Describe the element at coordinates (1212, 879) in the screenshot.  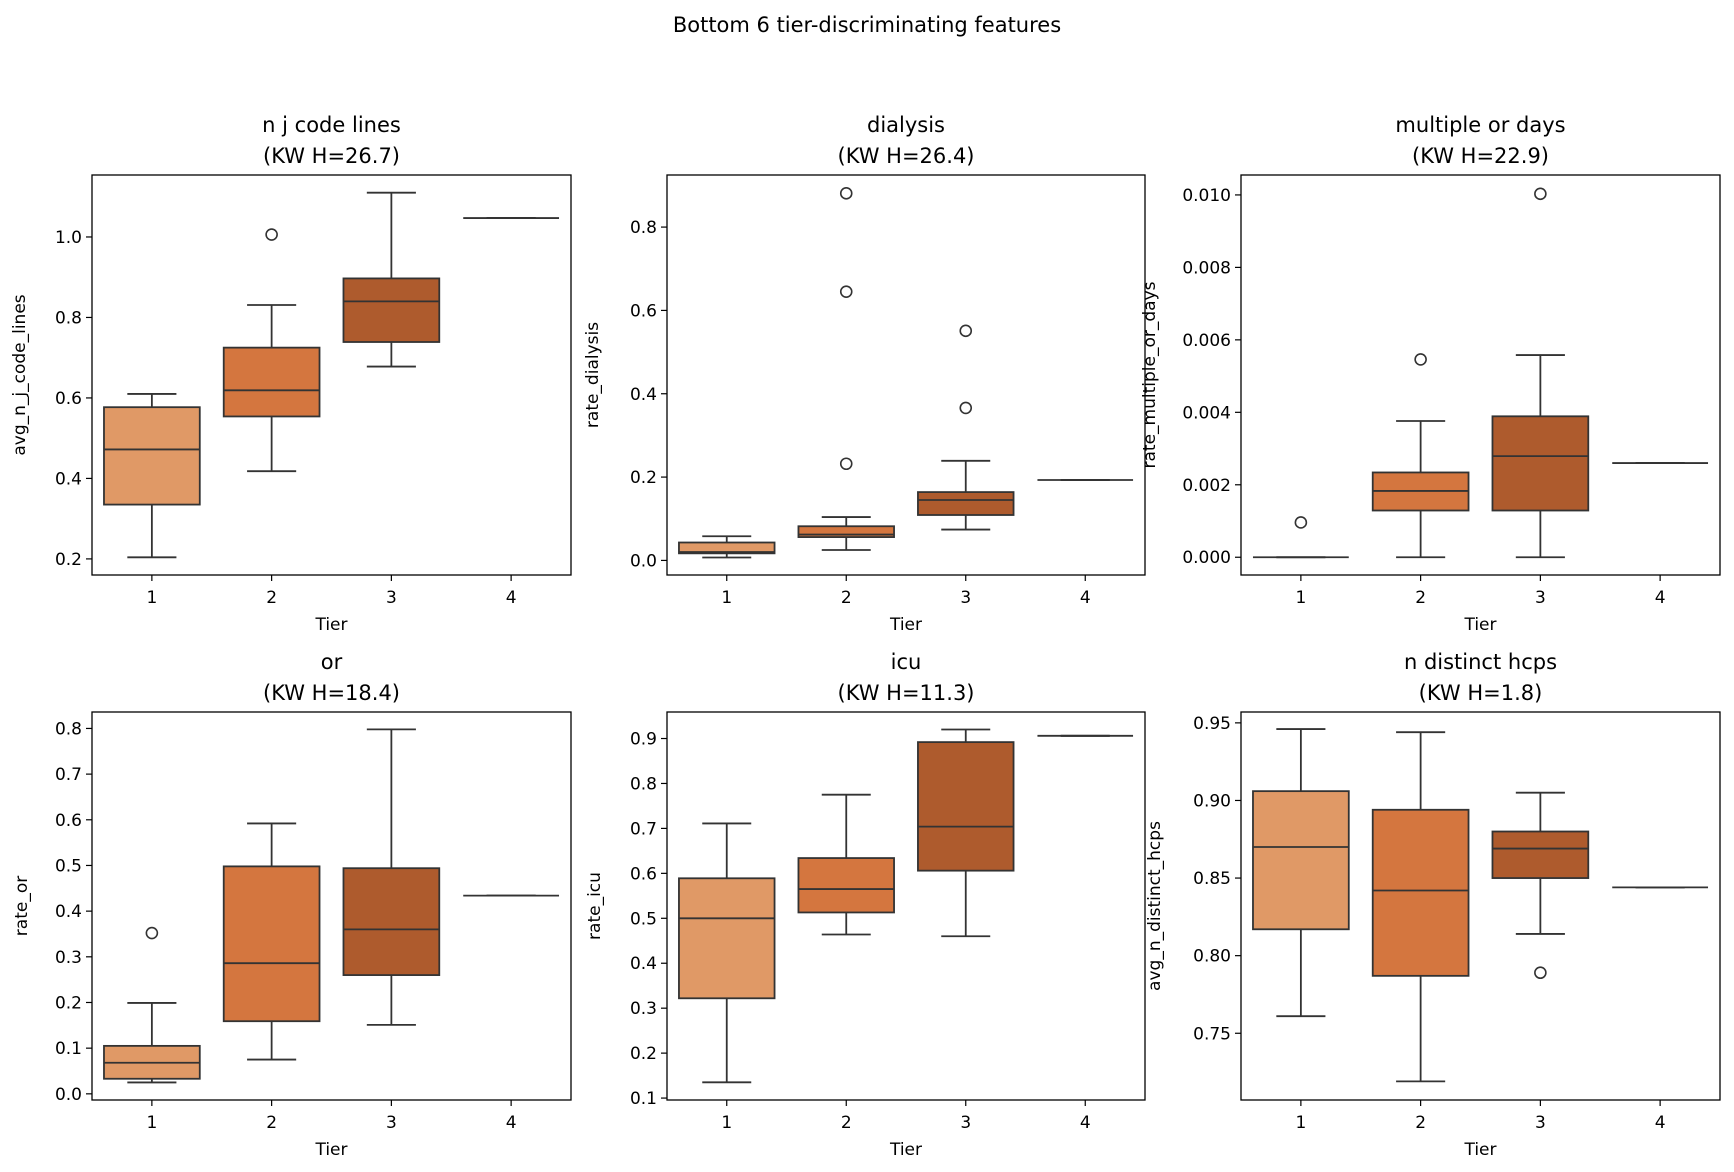
I see `y-tick-label: 0.85` at that location.